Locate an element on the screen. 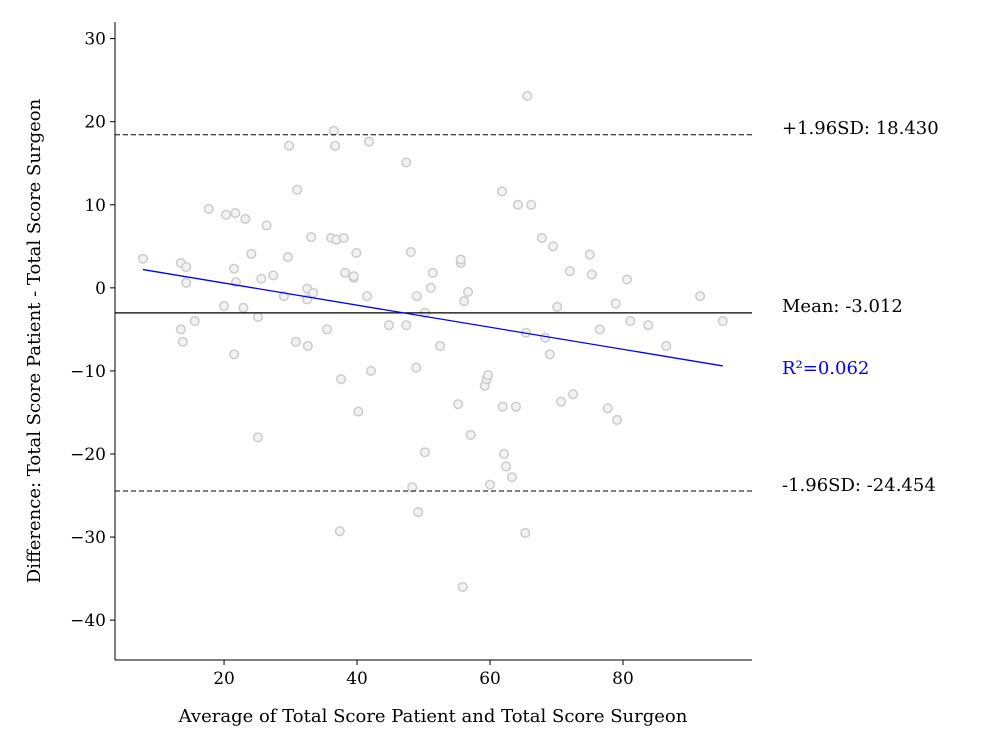 The image size is (1000, 750). y-tick-label: −40 is located at coordinates (88, 621).